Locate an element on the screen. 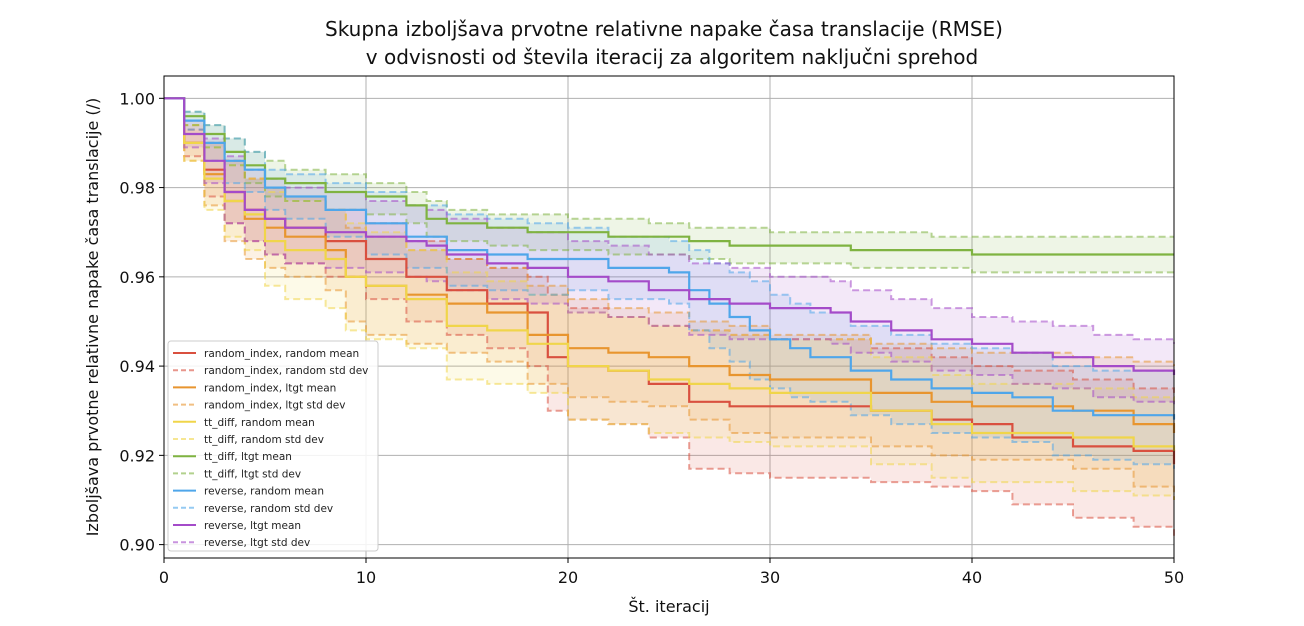 This screenshot has height=626, width=1304. x-tick-label: 20 is located at coordinates (568, 577).